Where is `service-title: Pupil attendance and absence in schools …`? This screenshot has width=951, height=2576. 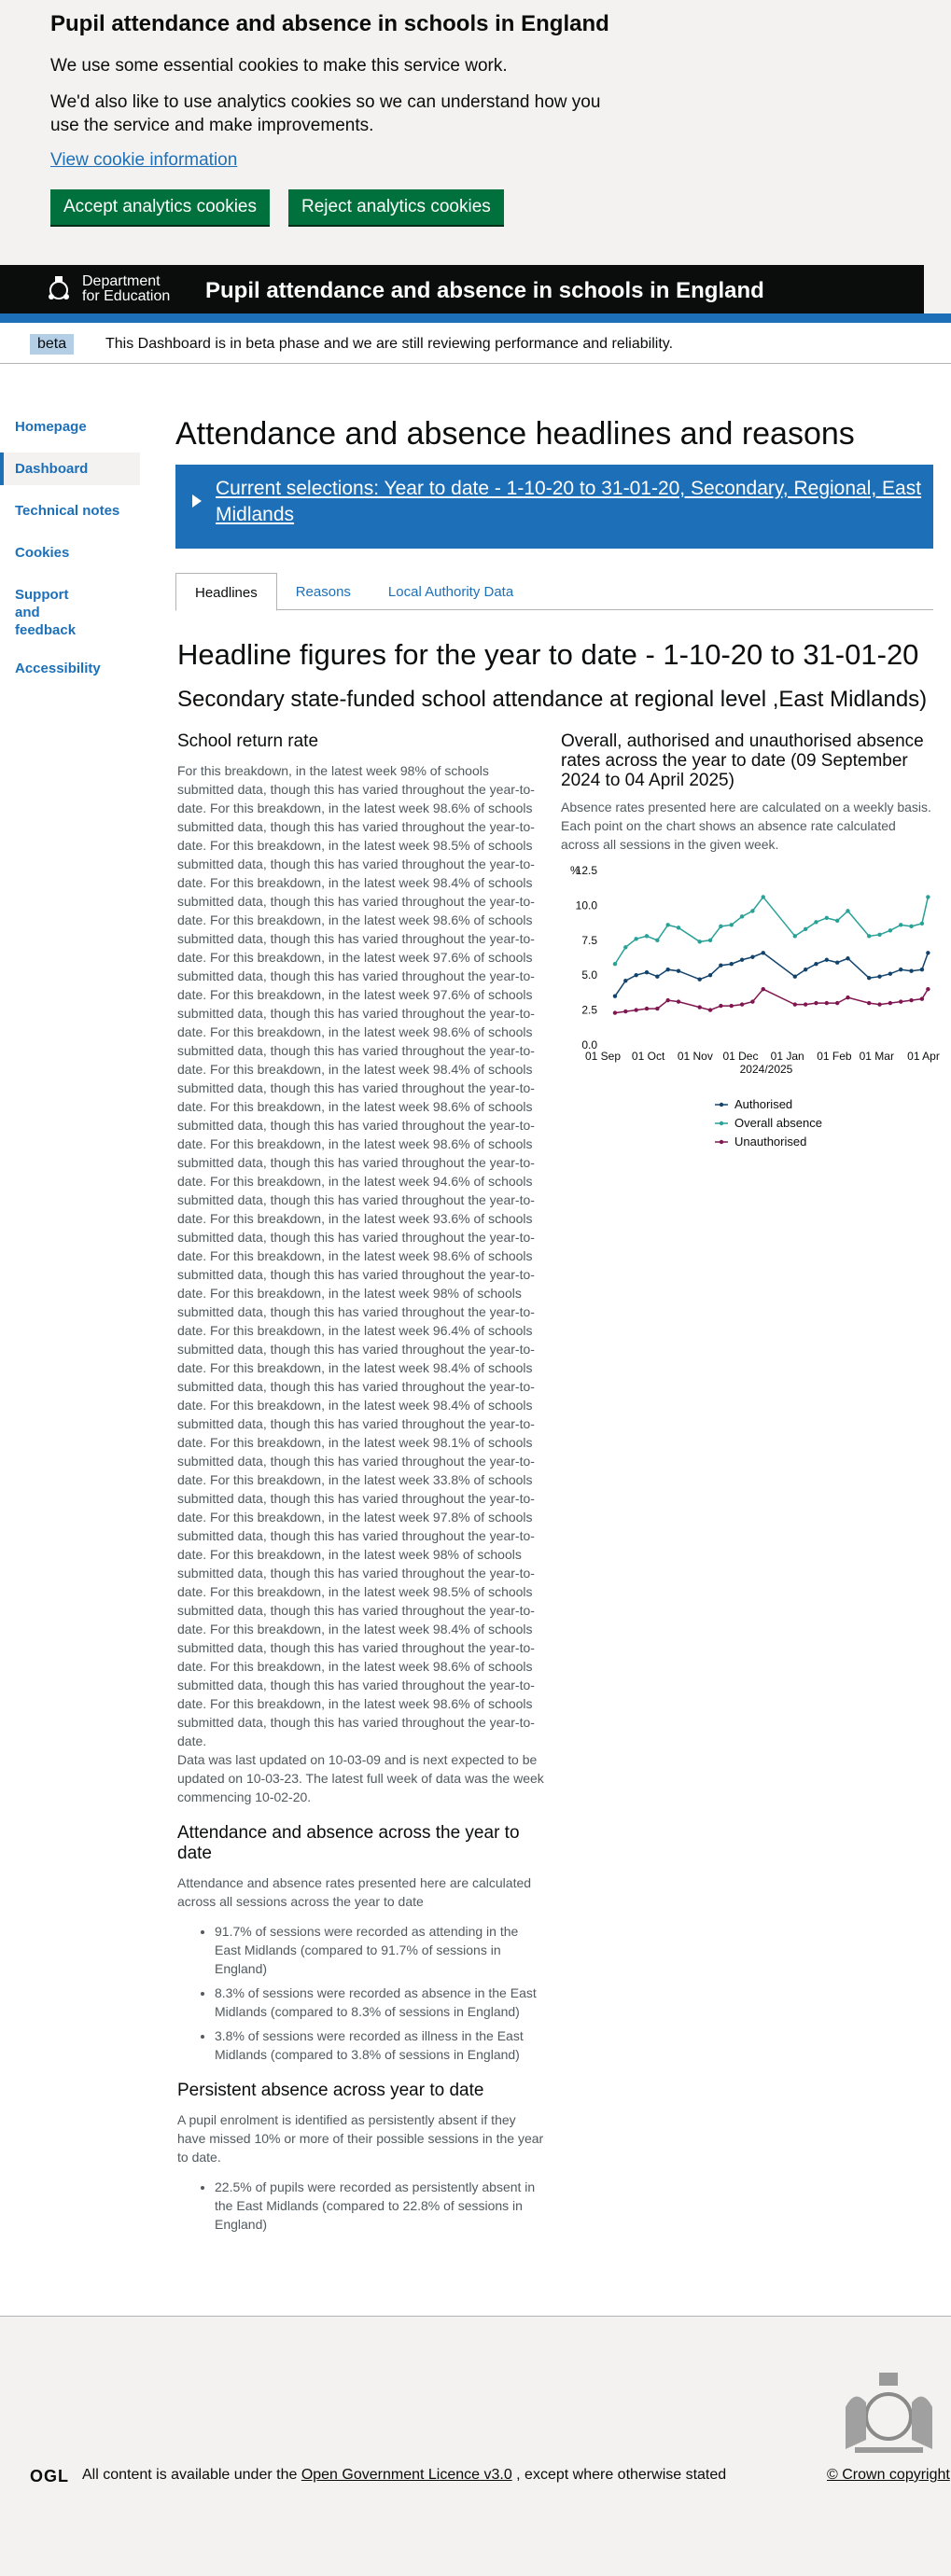
service-title: Pupil attendance and absence in schools … is located at coordinates (485, 290).